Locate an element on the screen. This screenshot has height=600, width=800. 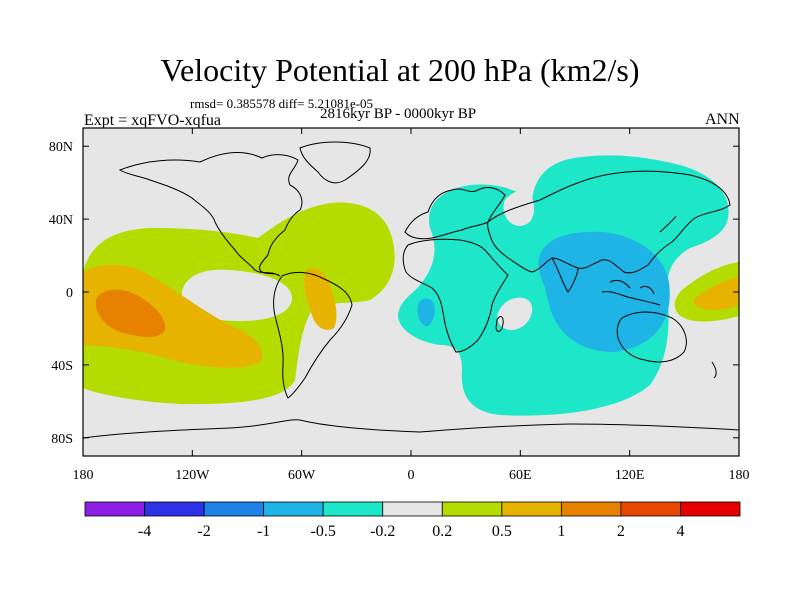
colorbar-label: 0.5 is located at coordinates (502, 531).